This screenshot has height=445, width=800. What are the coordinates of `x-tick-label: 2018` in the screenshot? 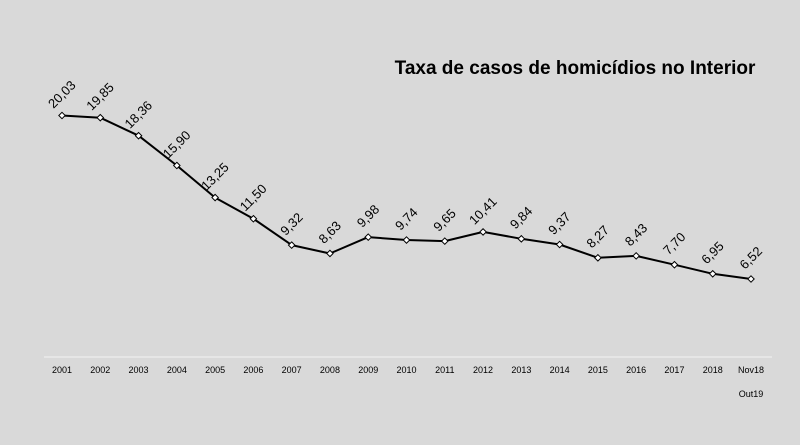 It's located at (713, 370).